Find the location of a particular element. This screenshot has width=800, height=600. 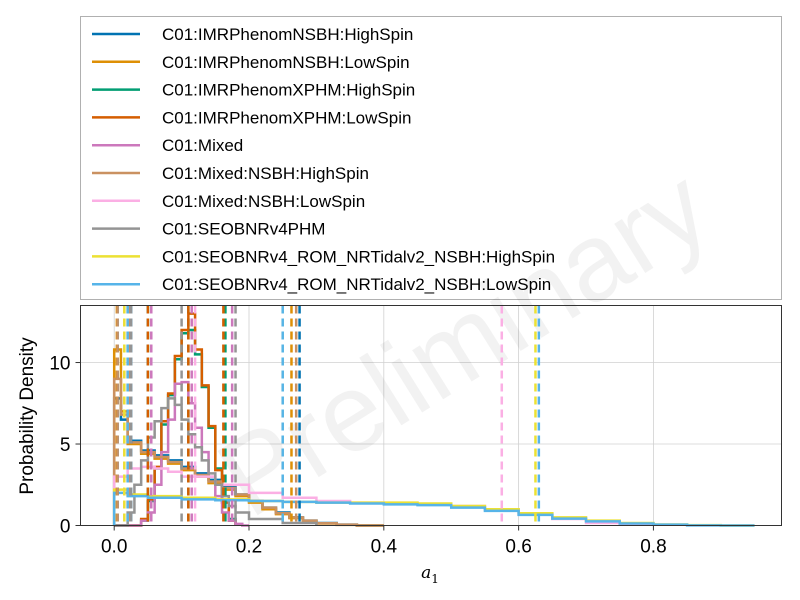

x-ticks: 0.0 0.2 0.4 0.6 0.8 is located at coordinates (384, 541).